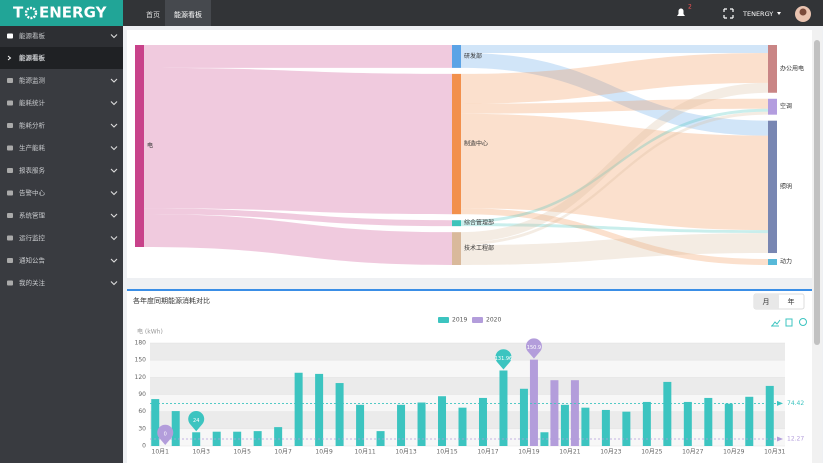 The width and height of the screenshot is (823, 463). I want to click on logo-text: ENERGY, so click(73, 13).